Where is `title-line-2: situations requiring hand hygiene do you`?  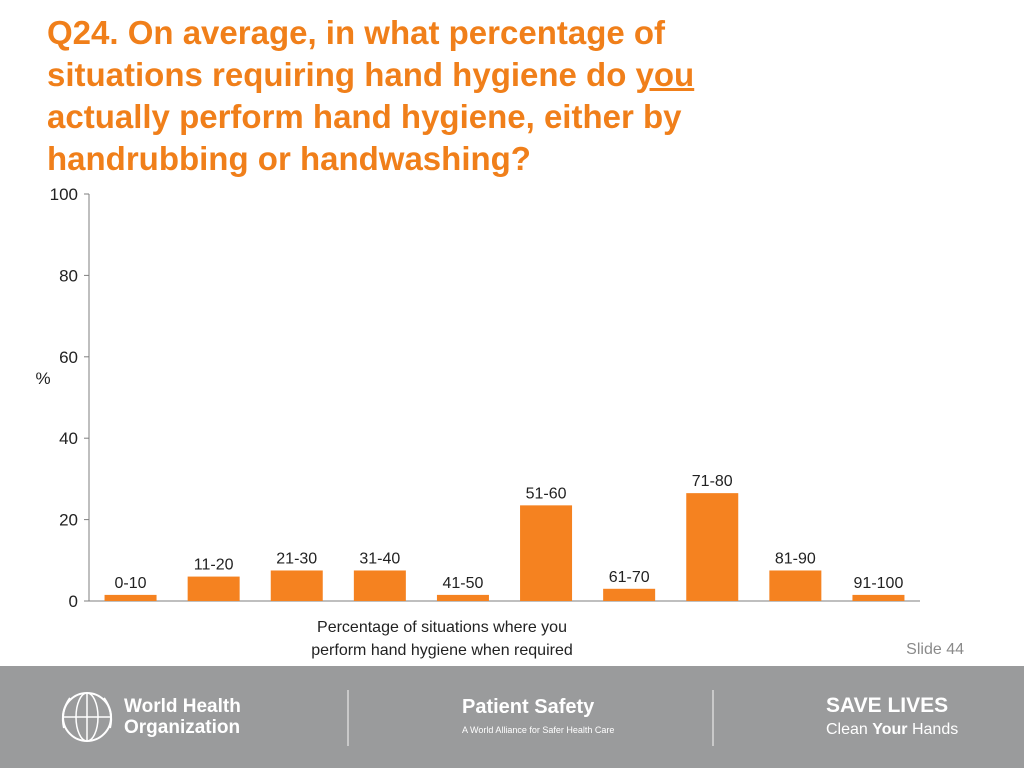 title-line-2: situations requiring hand hygiene do you is located at coordinates (497, 75).